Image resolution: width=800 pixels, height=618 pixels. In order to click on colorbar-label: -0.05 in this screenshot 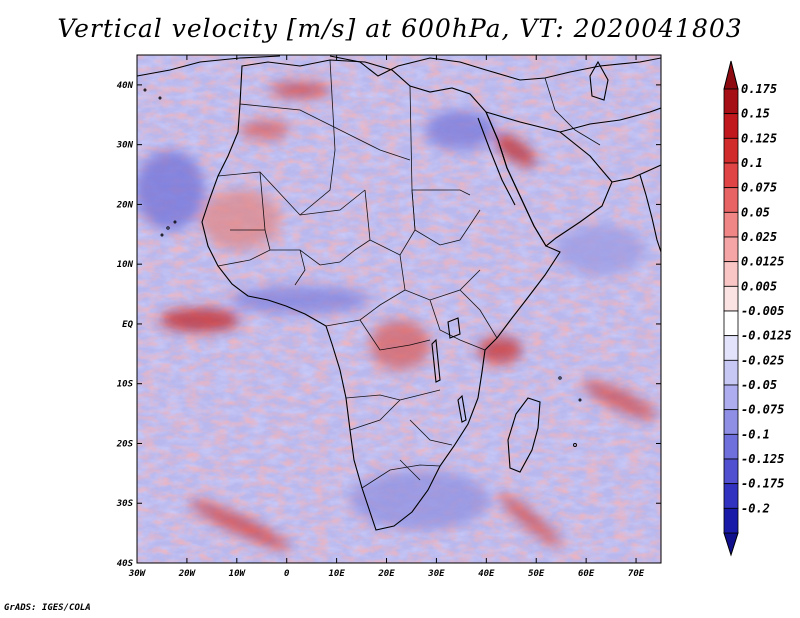, I will do `click(759, 385)`.